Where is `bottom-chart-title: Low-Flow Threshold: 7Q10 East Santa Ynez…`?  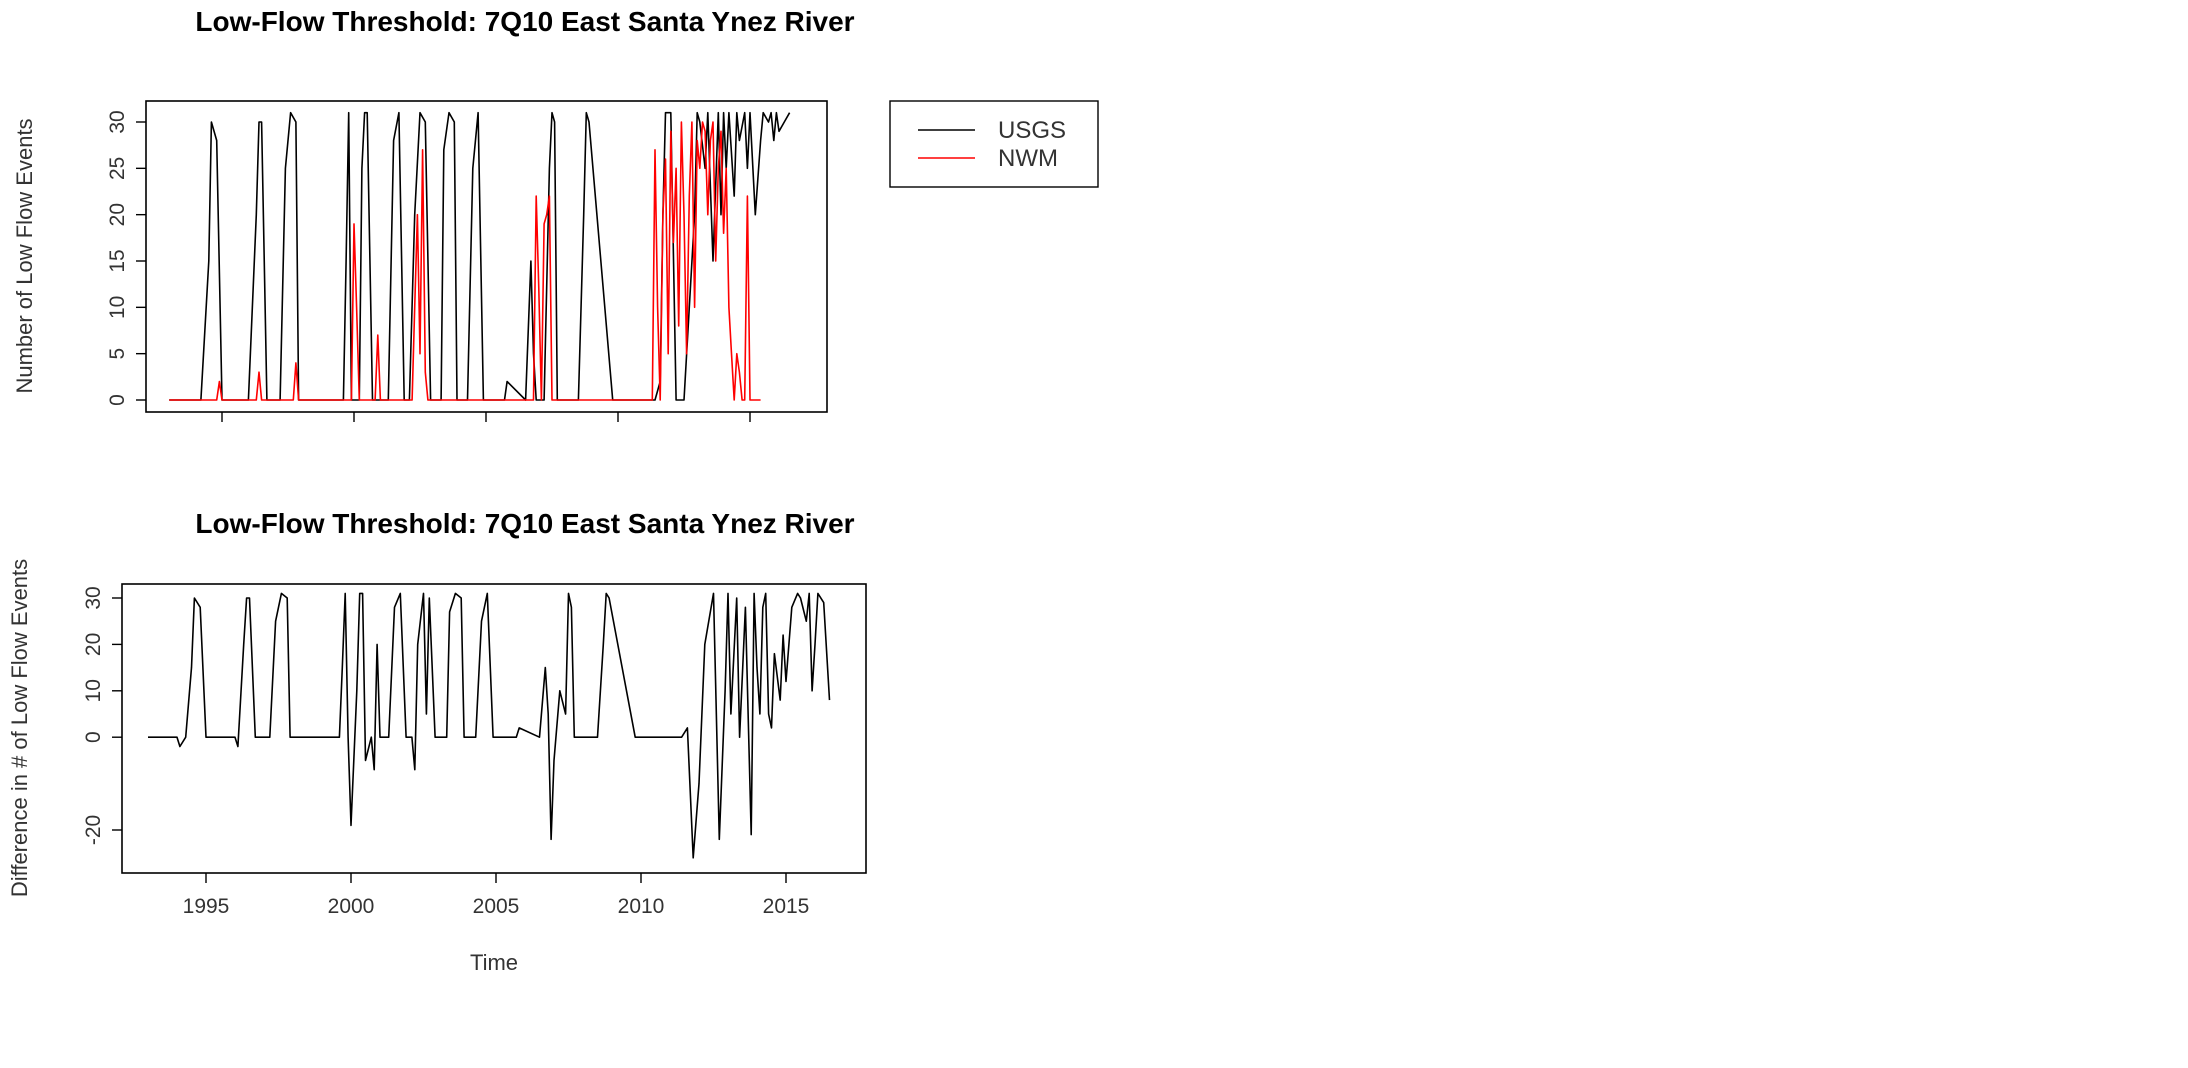 bottom-chart-title: Low-Flow Threshold: 7Q10 East Santa Ynez… is located at coordinates (524, 523).